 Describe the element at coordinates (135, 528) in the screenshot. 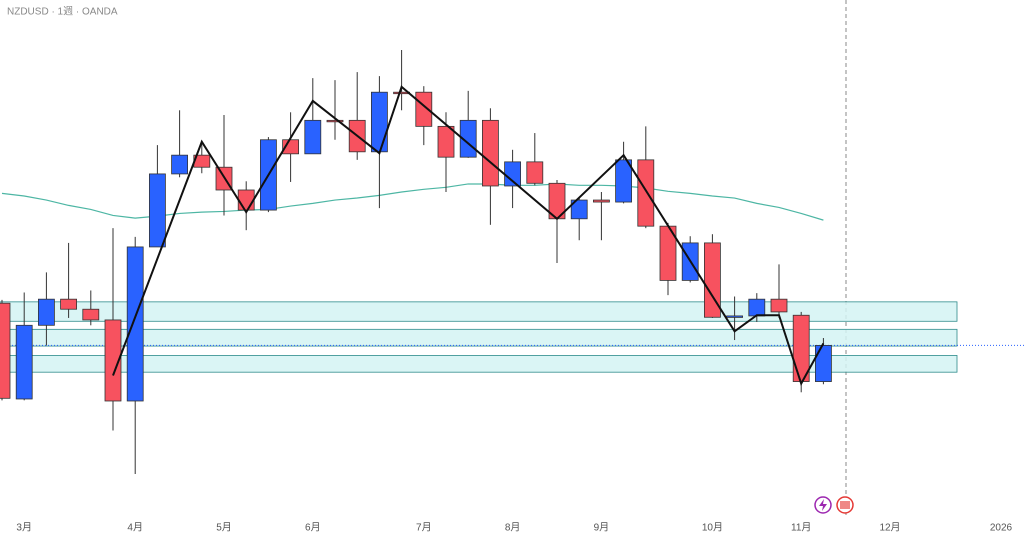

I see `x-tick-label: 4月` at that location.